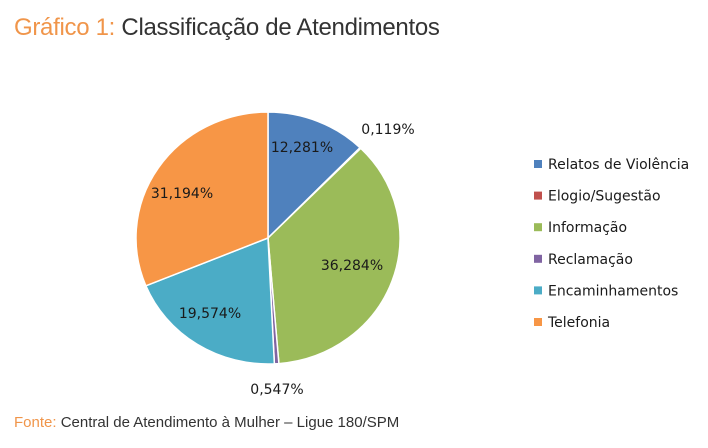 The height and width of the screenshot is (448, 708). What do you see at coordinates (182, 194) in the screenshot?
I see `slice-label-6: 31,194%` at bounding box center [182, 194].